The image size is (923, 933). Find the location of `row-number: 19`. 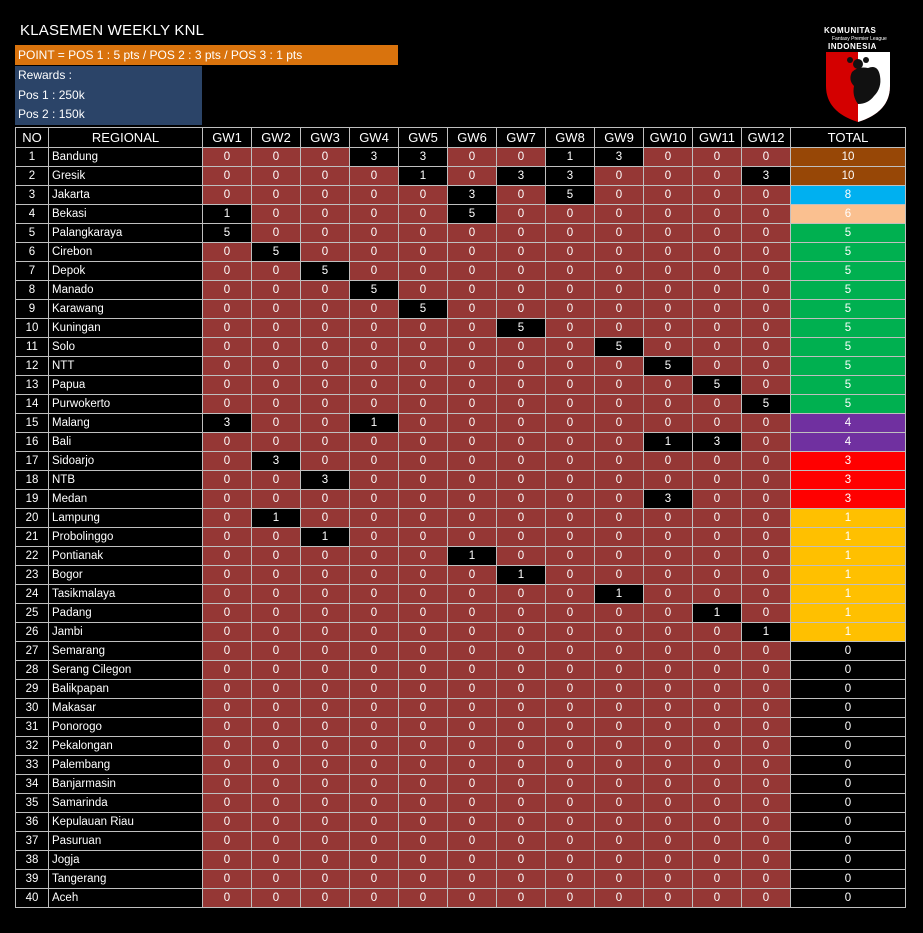

row-number: 19 is located at coordinates (32, 499).